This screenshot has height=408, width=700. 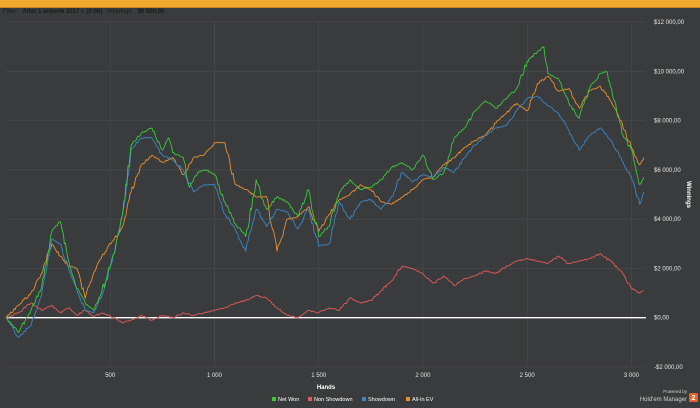 I want to click on product-name: Hold'em Manager, so click(x=663, y=400).